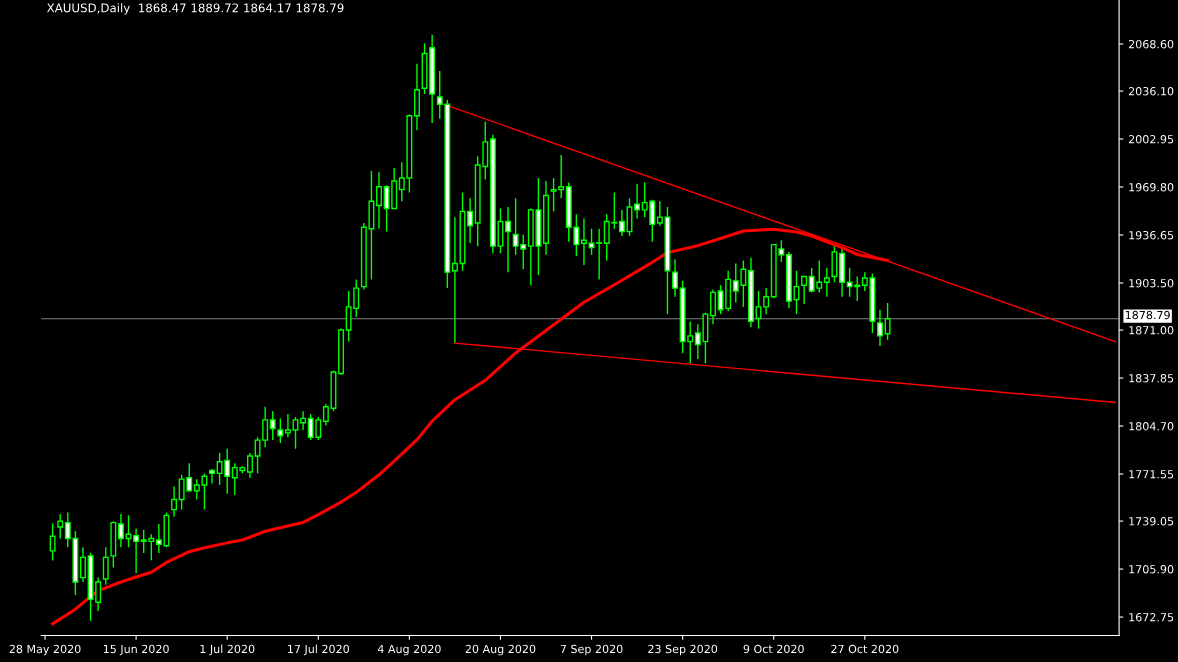 Image resolution: width=1178 pixels, height=662 pixels. I want to click on x-tick-label: 17 Jul 2020, so click(318, 650).